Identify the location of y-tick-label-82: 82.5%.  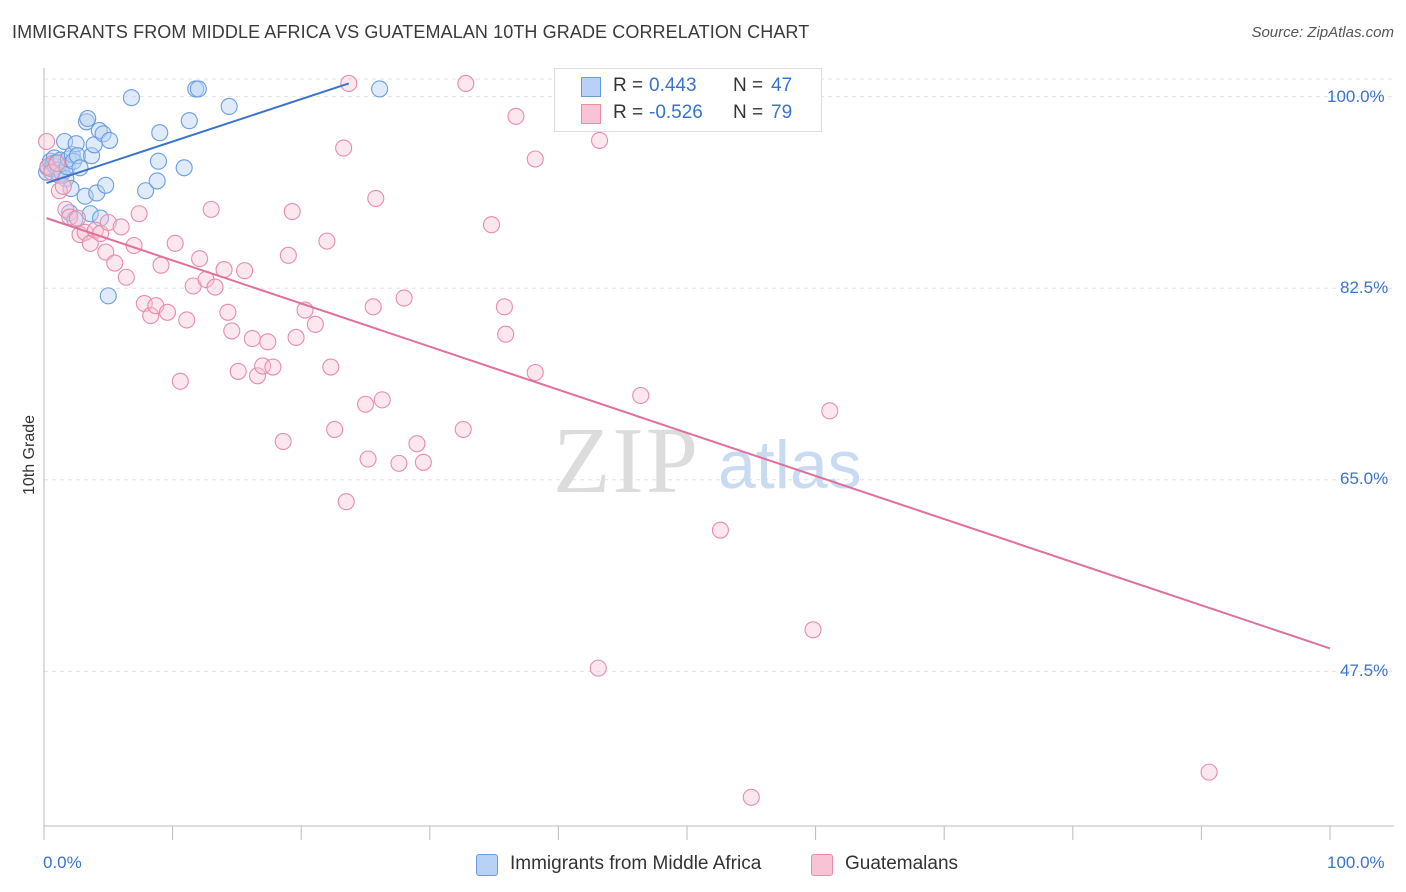
(1364, 287).